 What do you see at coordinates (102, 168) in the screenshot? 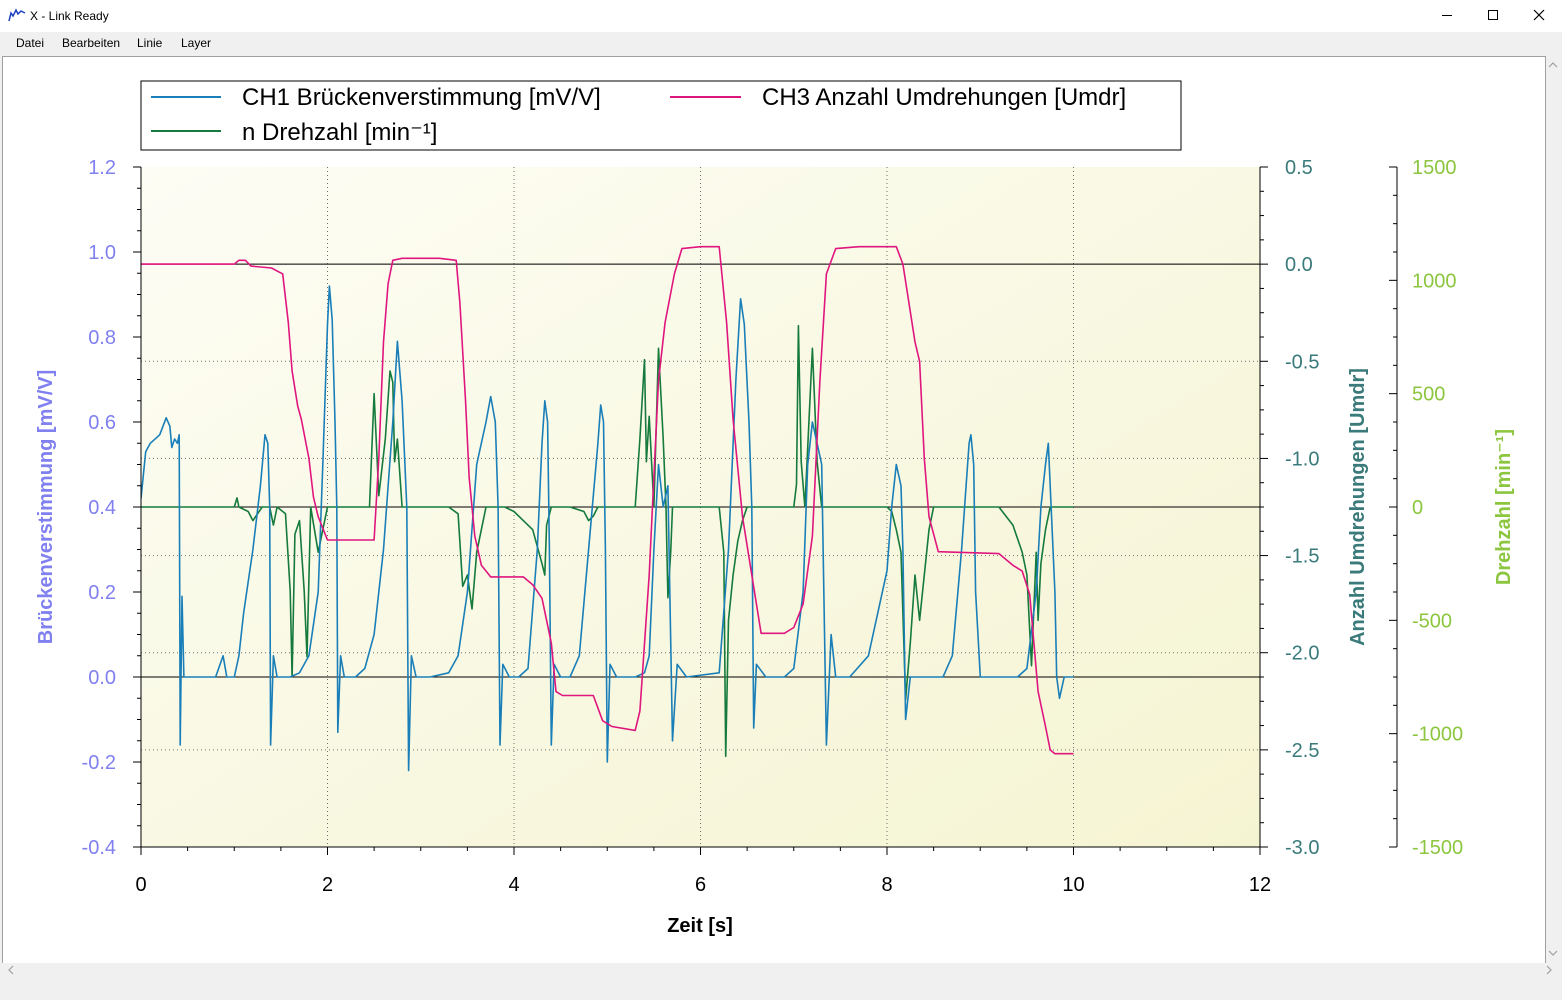
I see `left-tick-label: 1.2` at bounding box center [102, 168].